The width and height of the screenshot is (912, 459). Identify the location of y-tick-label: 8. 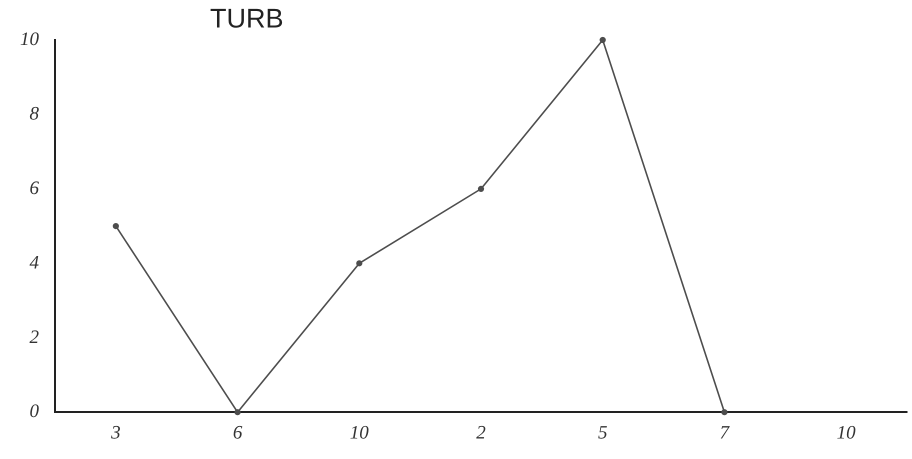
(35, 113).